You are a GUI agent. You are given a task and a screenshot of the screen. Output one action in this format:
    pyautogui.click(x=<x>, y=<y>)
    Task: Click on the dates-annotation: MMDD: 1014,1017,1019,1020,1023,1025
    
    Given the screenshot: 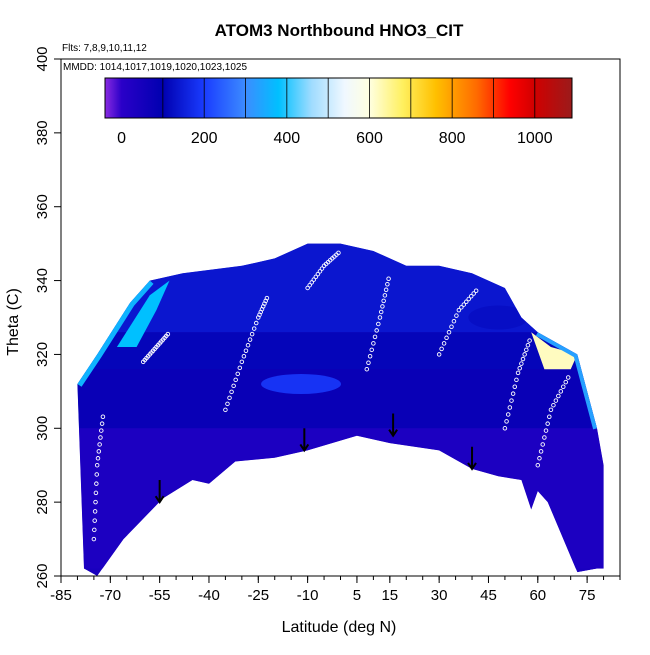 What is the action you would take?
    pyautogui.click(x=155, y=67)
    